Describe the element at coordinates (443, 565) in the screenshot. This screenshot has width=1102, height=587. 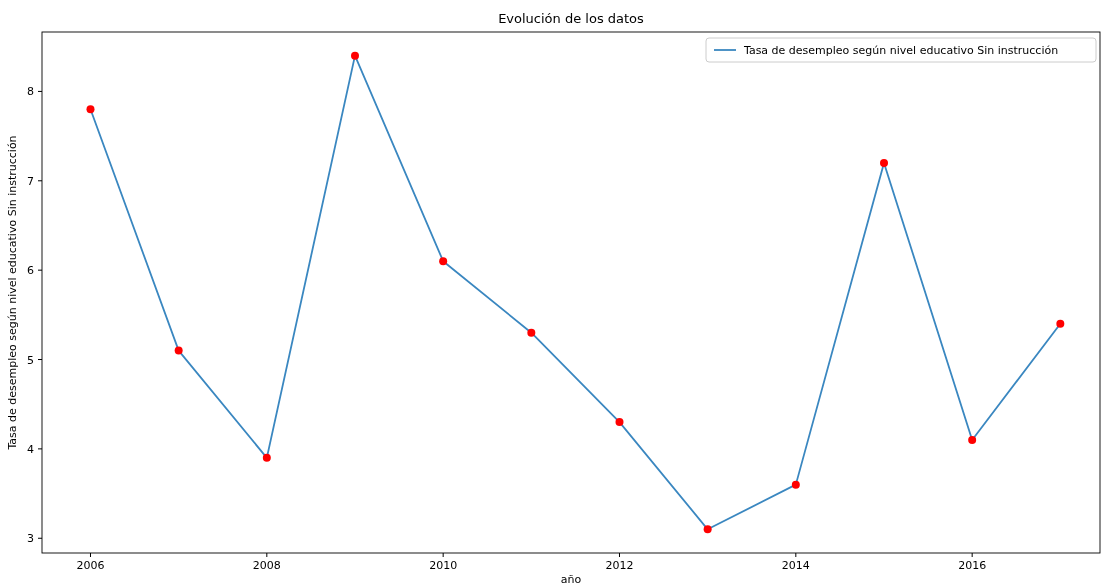
I see `x-tick-label: 2010` at that location.